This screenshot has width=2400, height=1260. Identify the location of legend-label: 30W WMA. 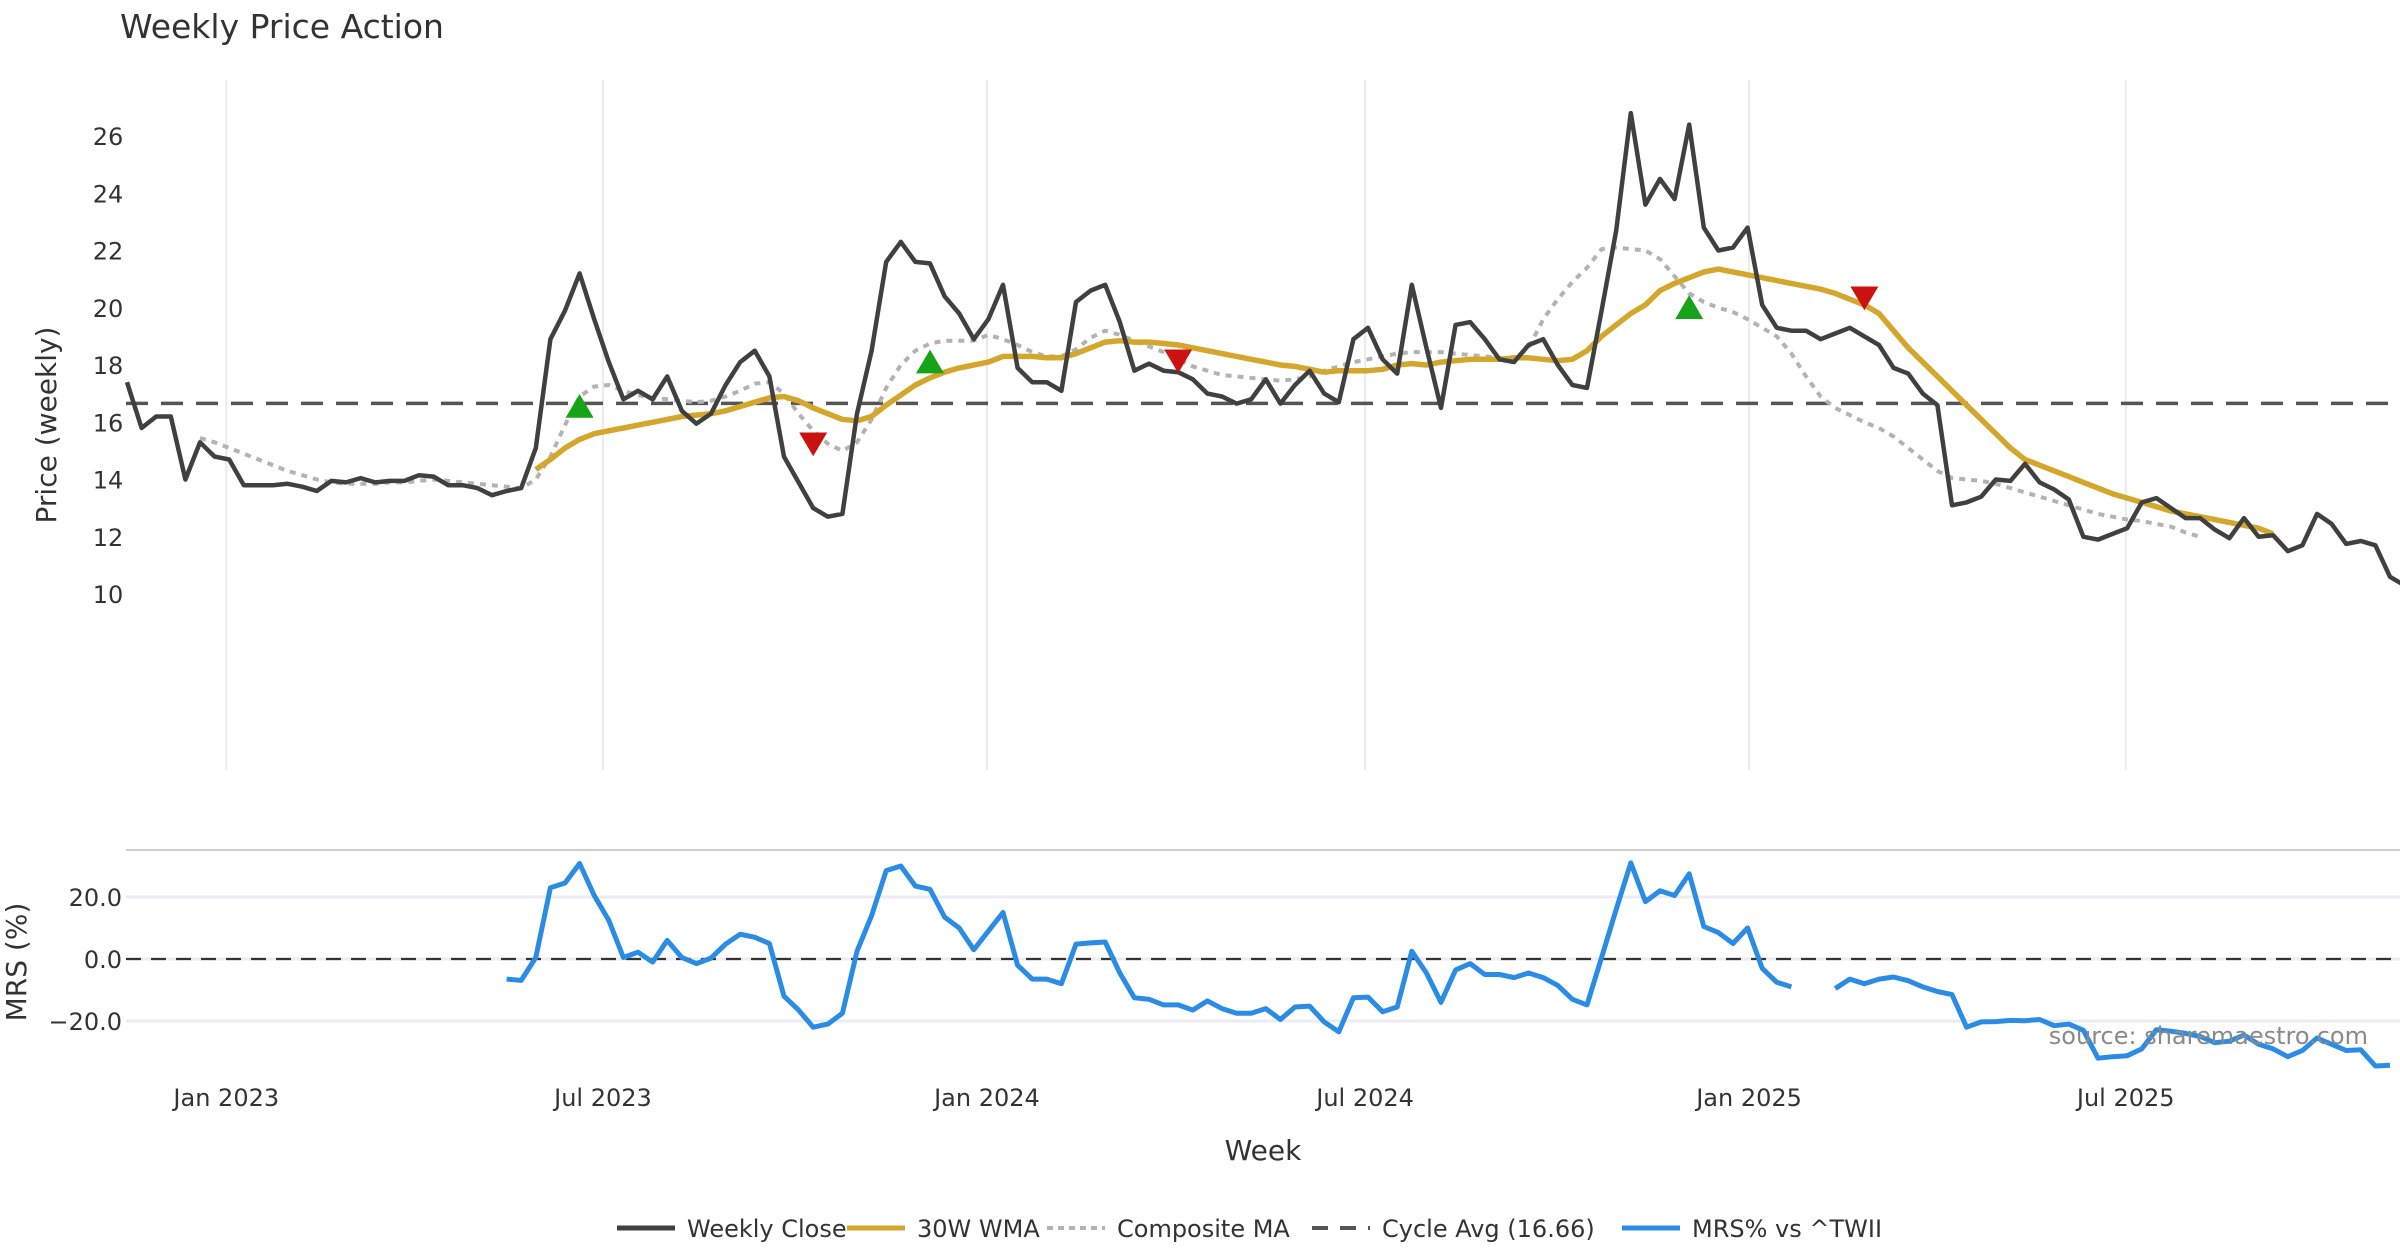
(978, 1229).